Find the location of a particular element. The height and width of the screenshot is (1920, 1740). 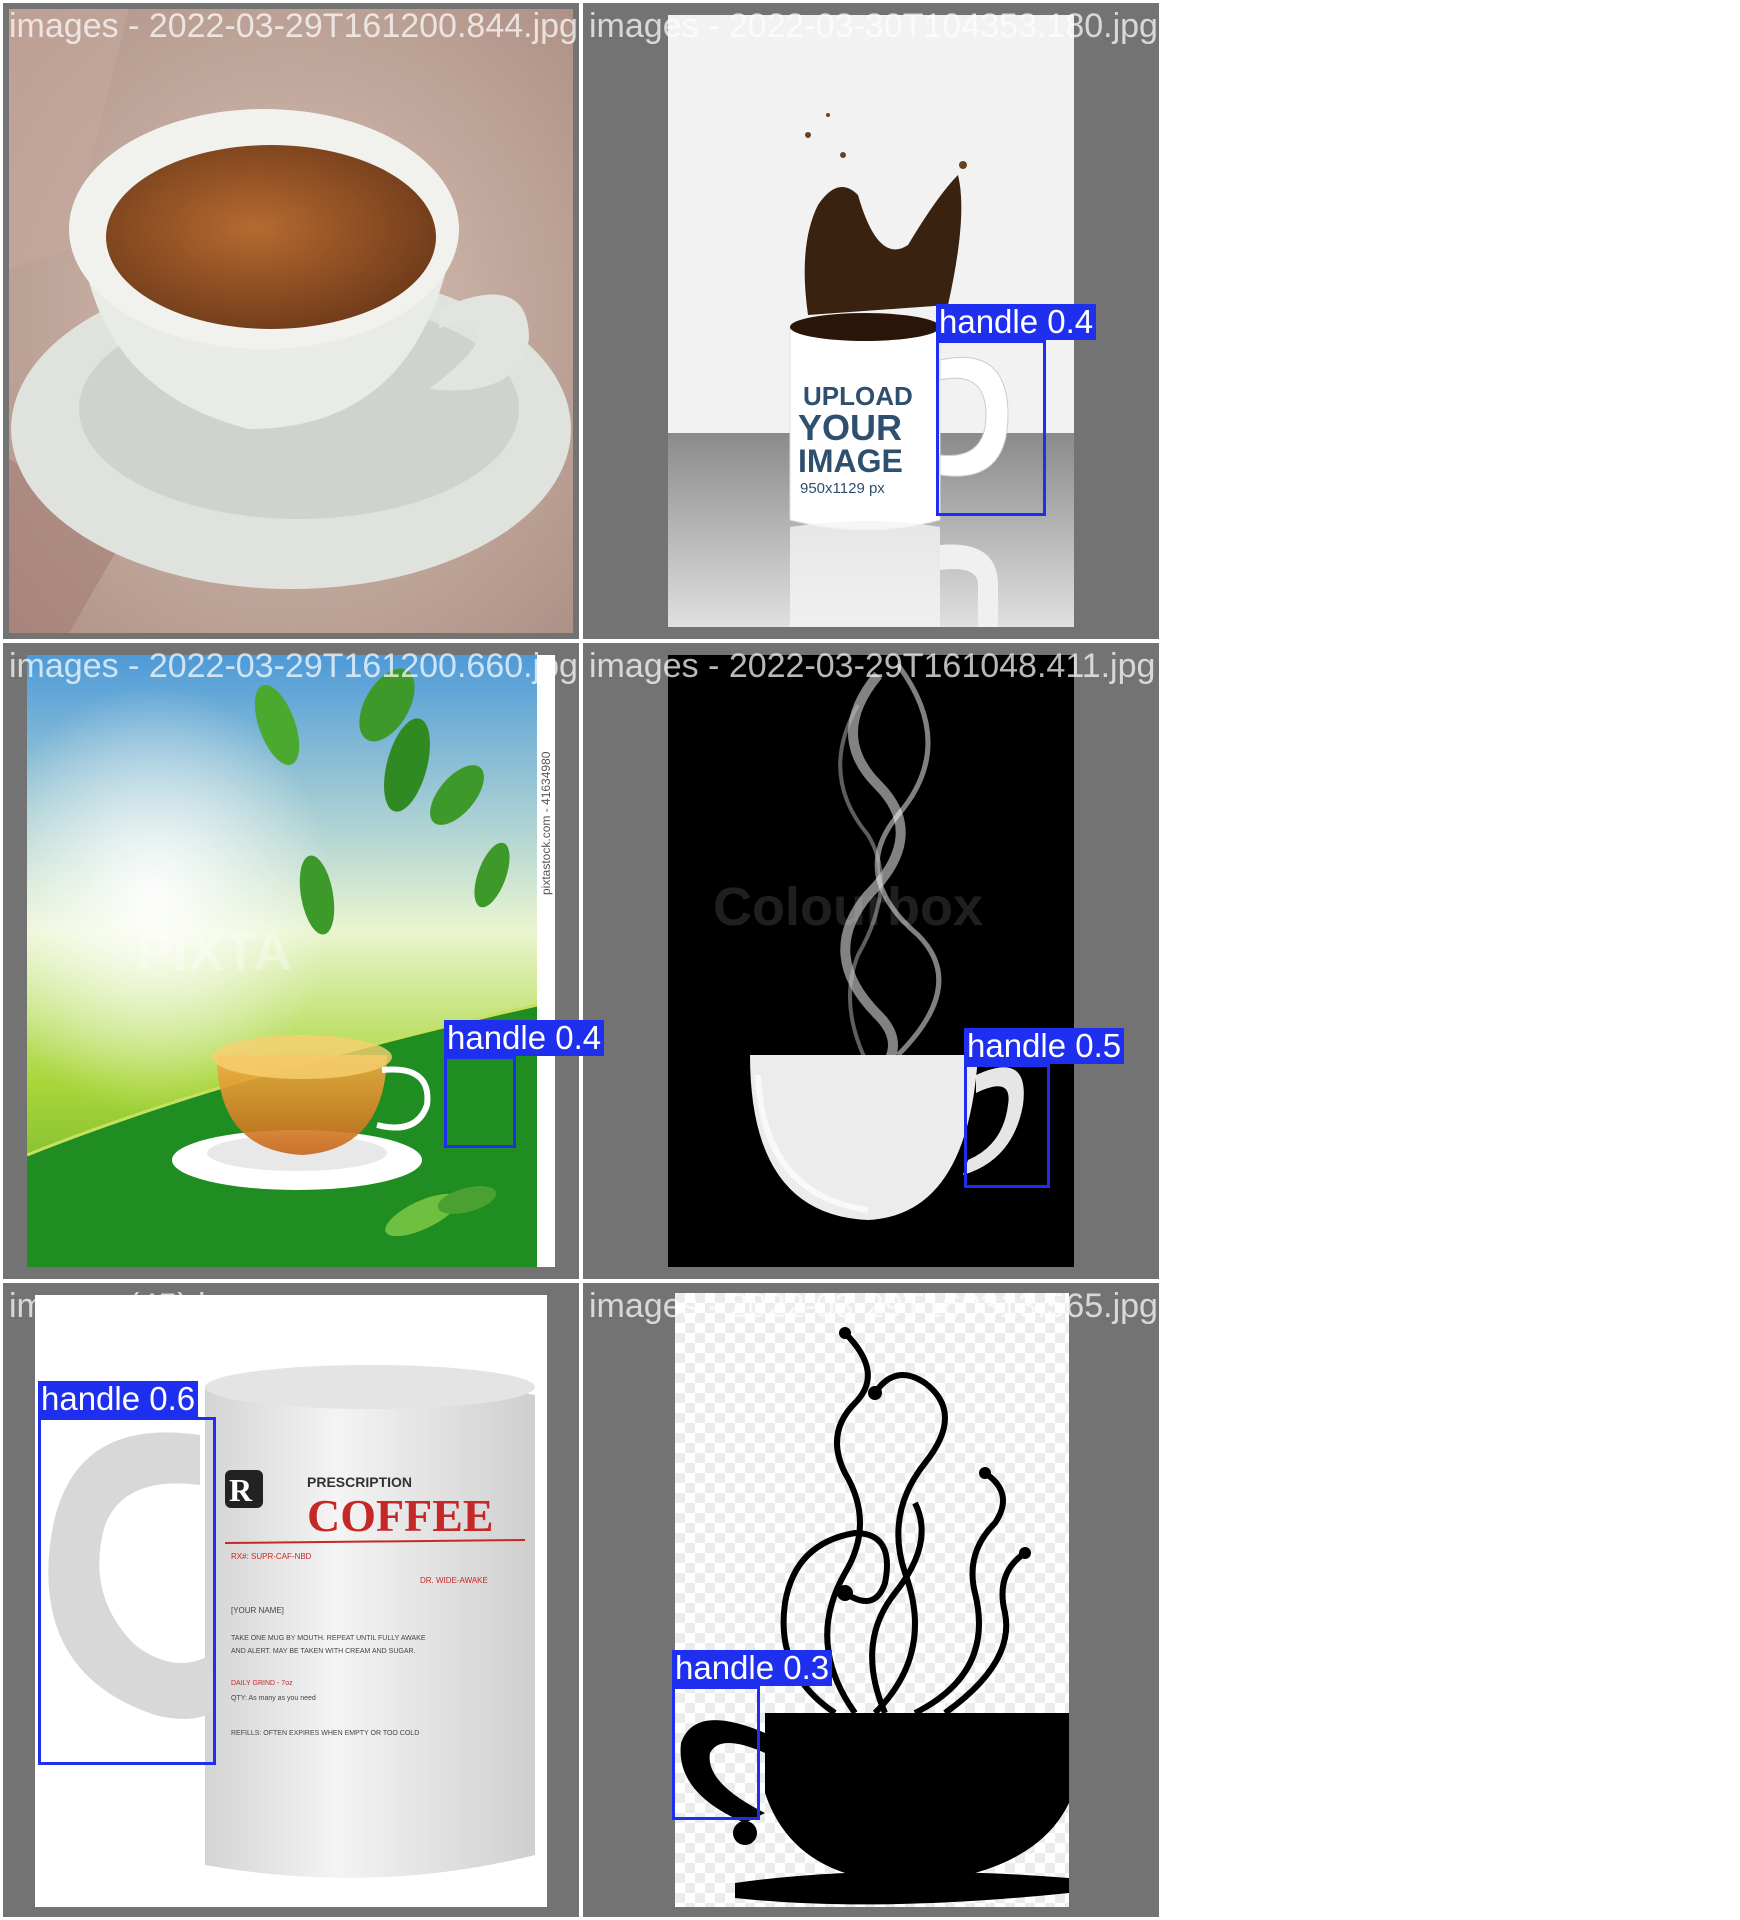

image-tile-teacup: images - 2022-03-29T161200.844.jpg is located at coordinates (291, 321).